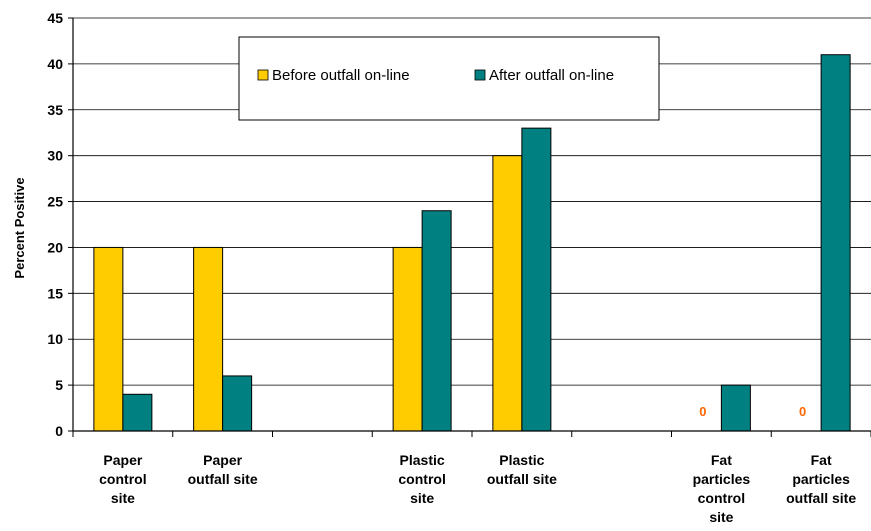 The height and width of the screenshot is (531, 871). Describe the element at coordinates (59, 431) in the screenshot. I see `y-tick-label: 0` at that location.